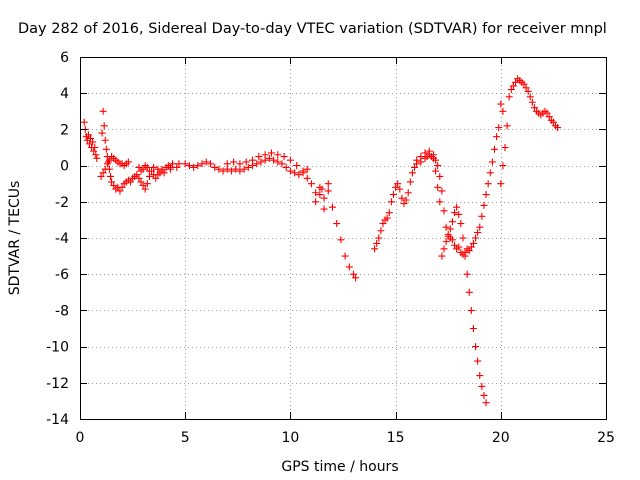  Describe the element at coordinates (57, 420) in the screenshot. I see `y-tick-label: -14` at that location.